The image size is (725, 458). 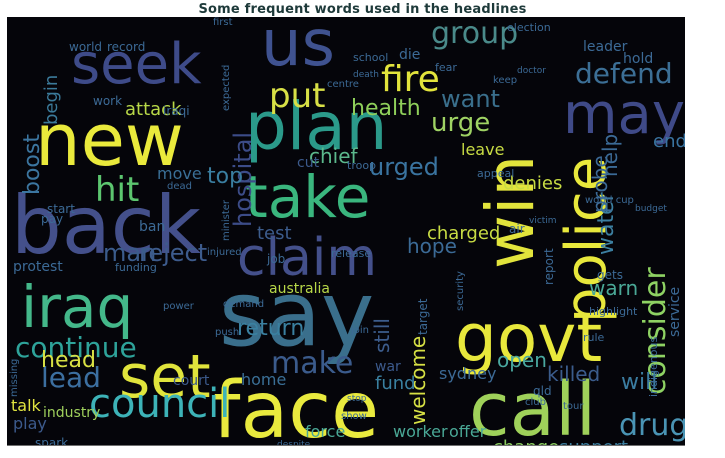 I want to click on word-leader: leader, so click(x=605, y=47).